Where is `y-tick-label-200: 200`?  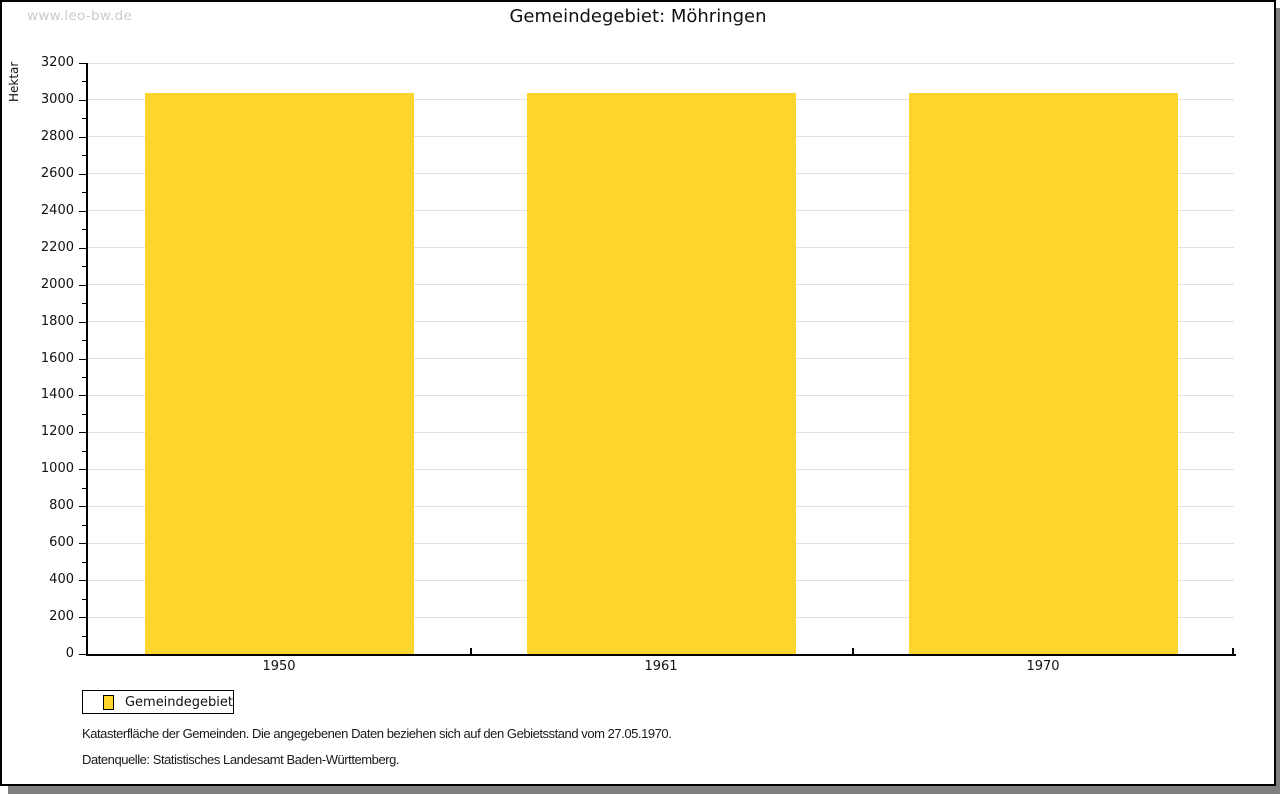
y-tick-label-200: 200 is located at coordinates (61, 617).